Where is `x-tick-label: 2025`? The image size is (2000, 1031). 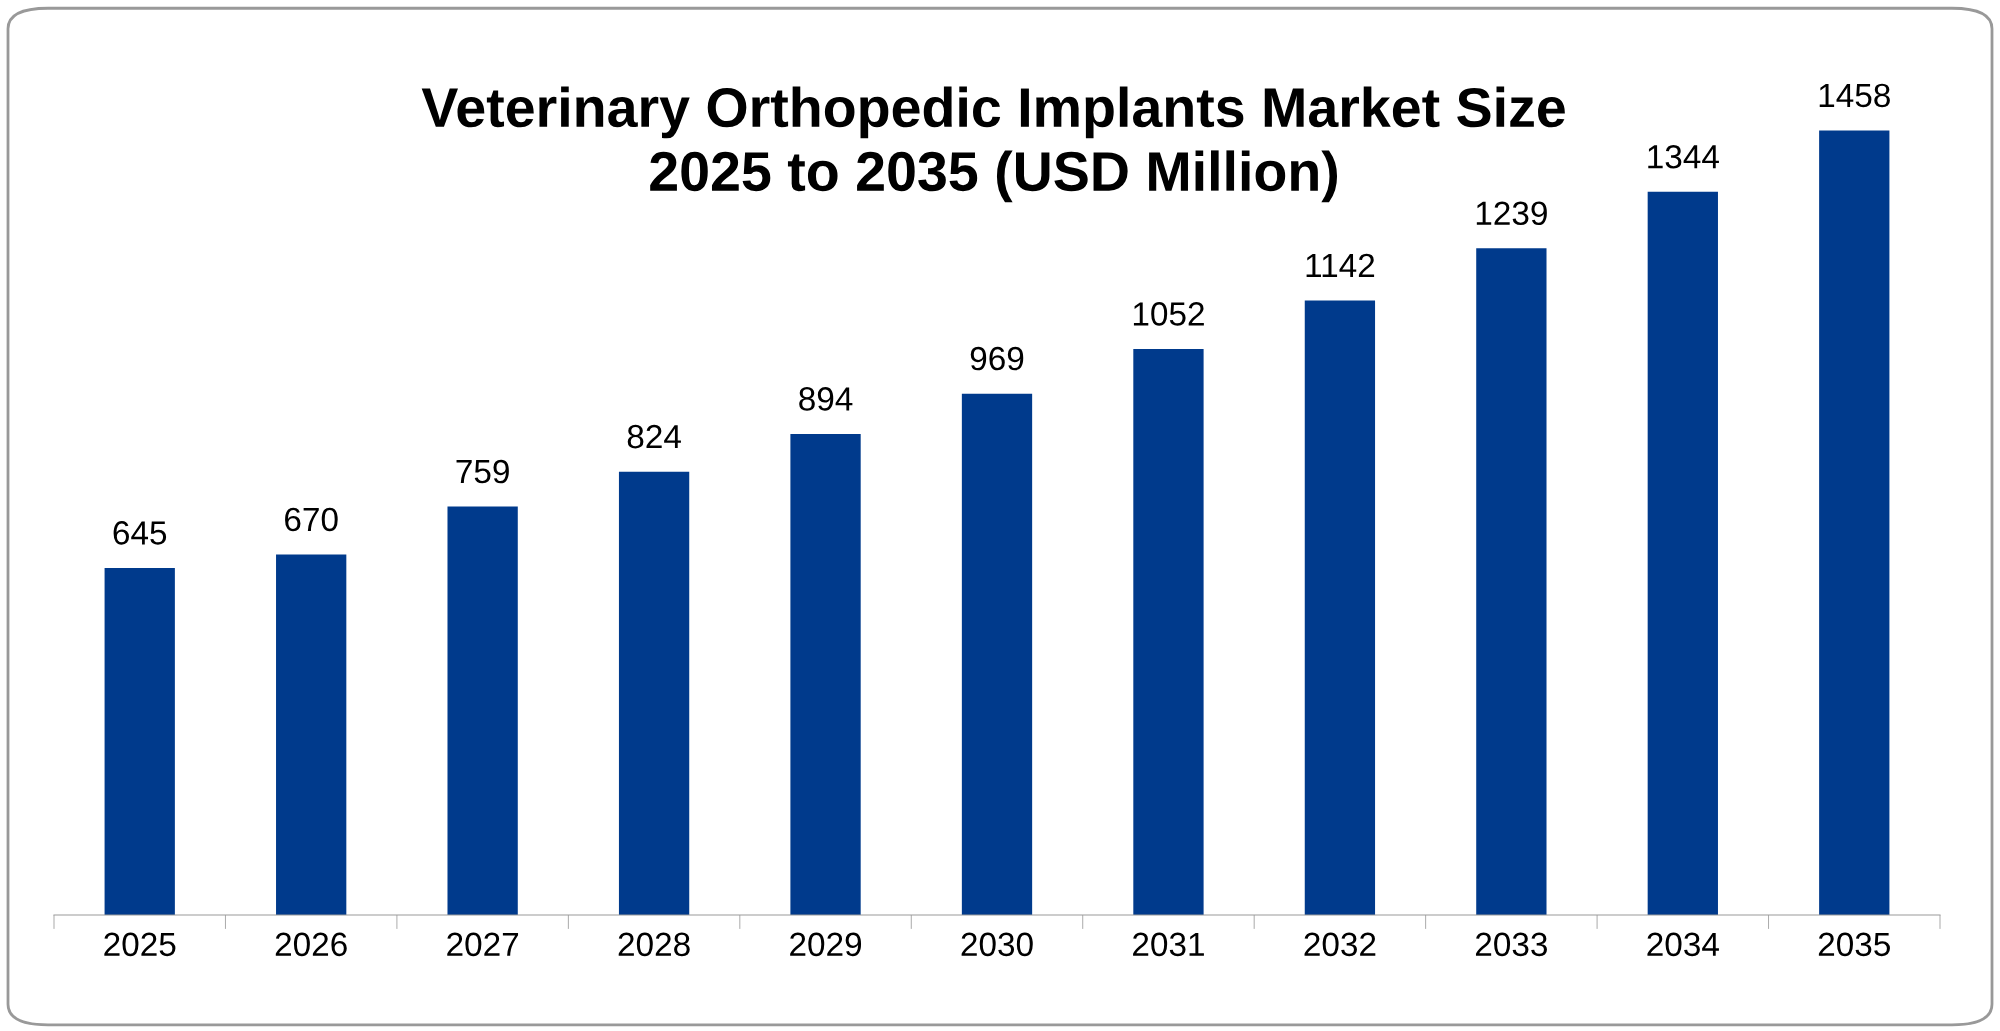
x-tick-label: 2025 is located at coordinates (140, 944).